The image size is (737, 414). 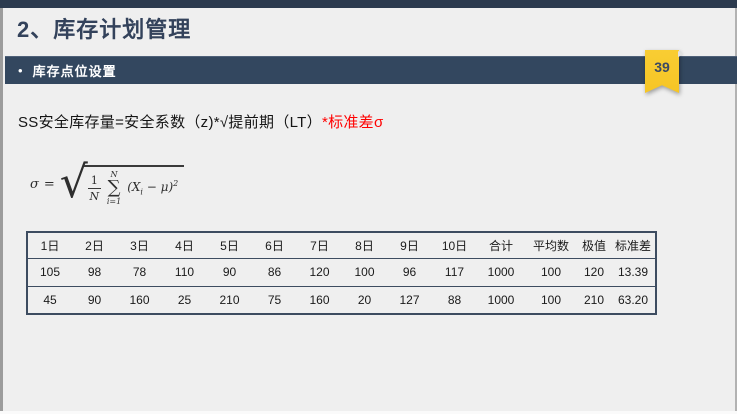 I want to click on math-summation: N ∑ i=1, so click(x=114, y=188).